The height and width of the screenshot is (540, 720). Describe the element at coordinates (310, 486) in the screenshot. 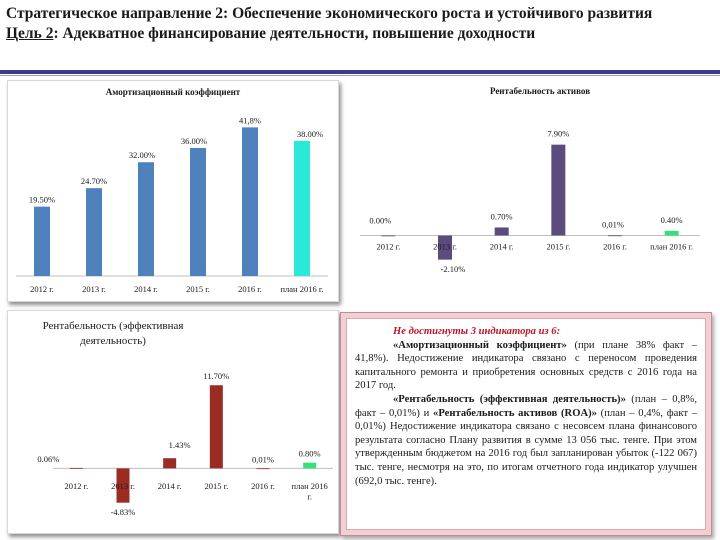

I see `category-label-5: план 2016` at that location.